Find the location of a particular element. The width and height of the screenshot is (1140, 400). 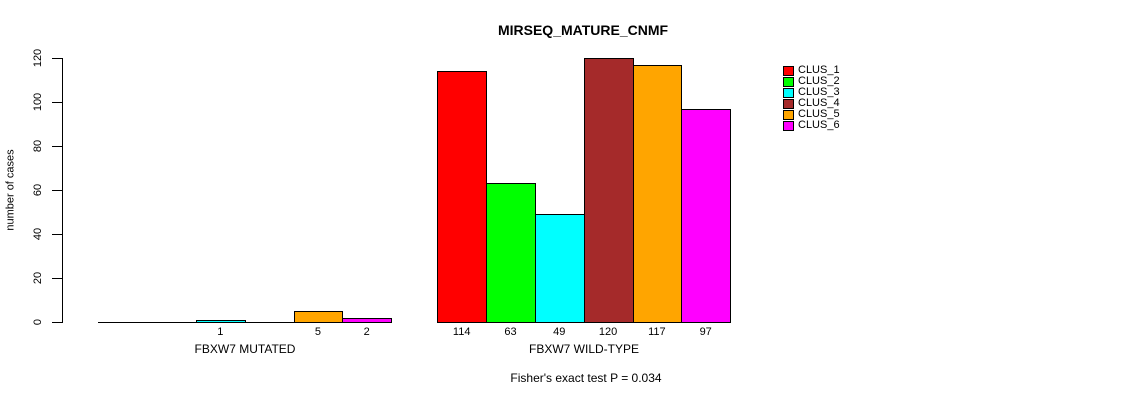

bar-value-label-clus-5-fbxw7-mutated: 5 is located at coordinates (317, 332).